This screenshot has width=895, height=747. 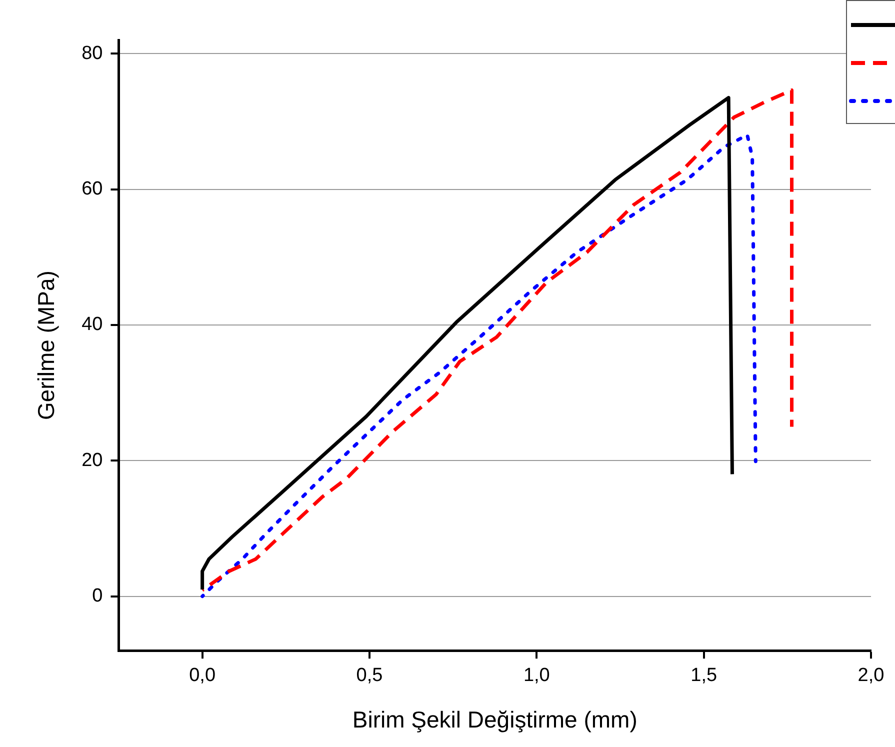 What do you see at coordinates (704, 675) in the screenshot?
I see `x-tick-label: 1,5` at bounding box center [704, 675].